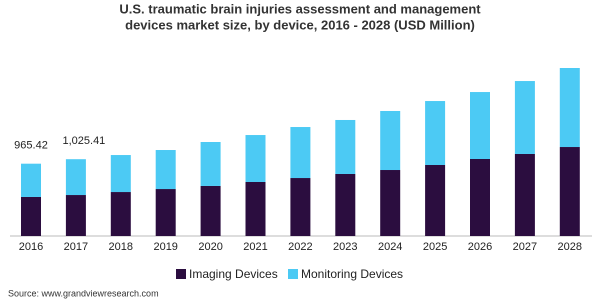 The width and height of the screenshot is (600, 300). What do you see at coordinates (525, 247) in the screenshot?
I see `x-tick-label: 2027` at bounding box center [525, 247].